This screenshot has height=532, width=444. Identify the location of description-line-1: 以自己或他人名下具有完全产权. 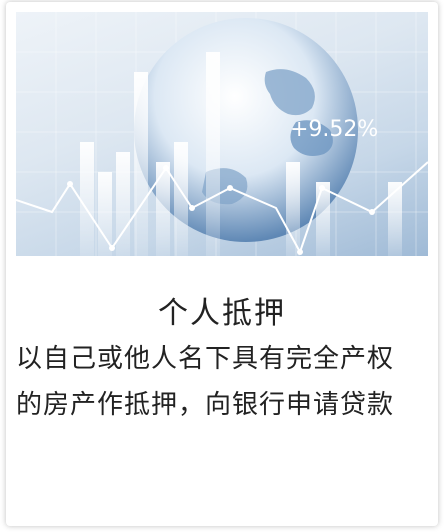
(205, 359).